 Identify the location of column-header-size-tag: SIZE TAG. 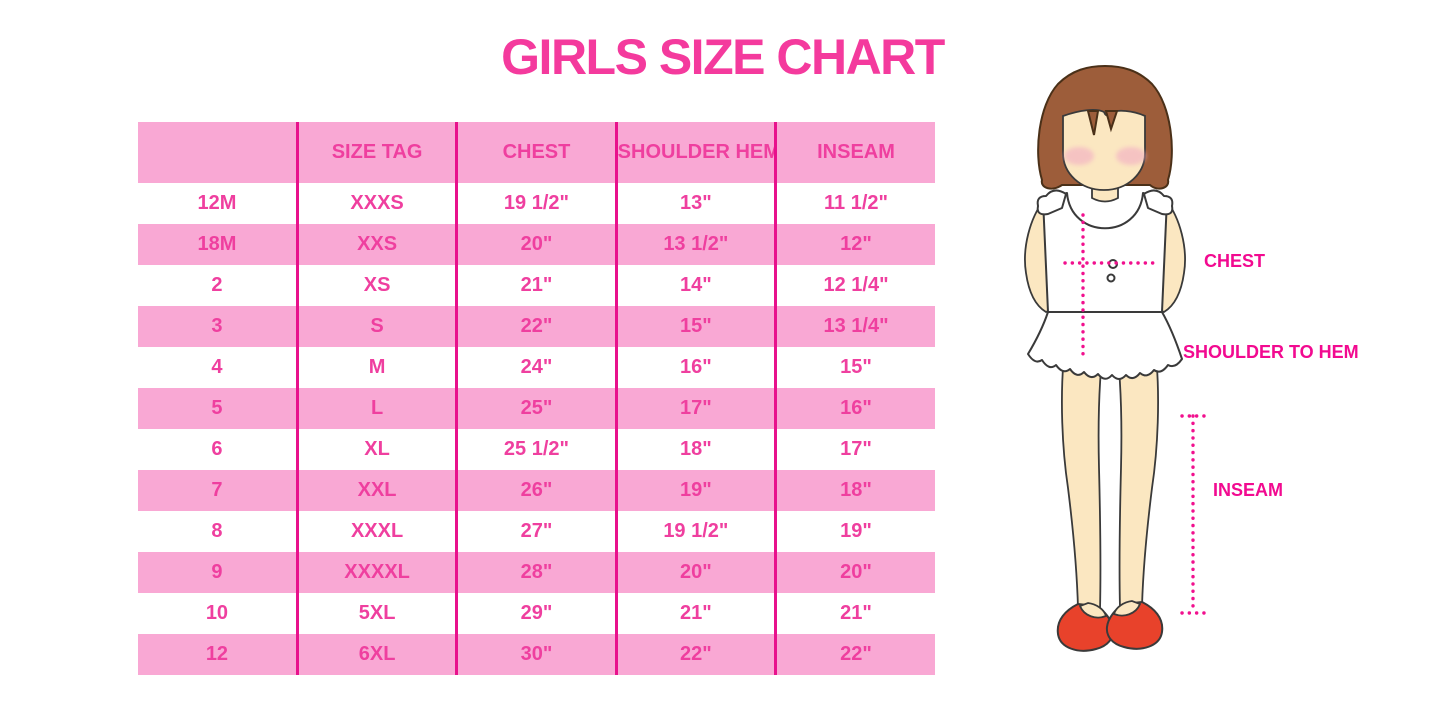
(378, 152).